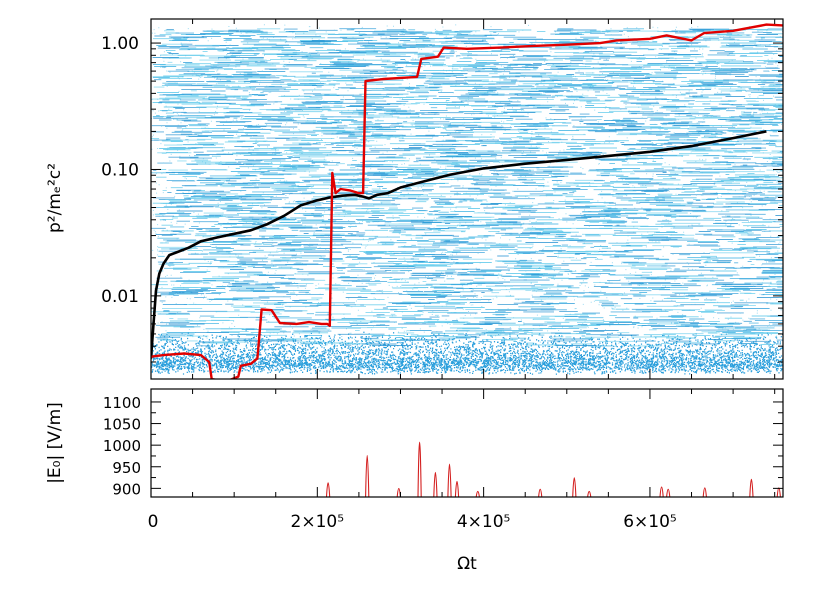 This screenshot has height=594, width=830. I want to click on top-y-tick-label: 1.00, so click(120, 44).